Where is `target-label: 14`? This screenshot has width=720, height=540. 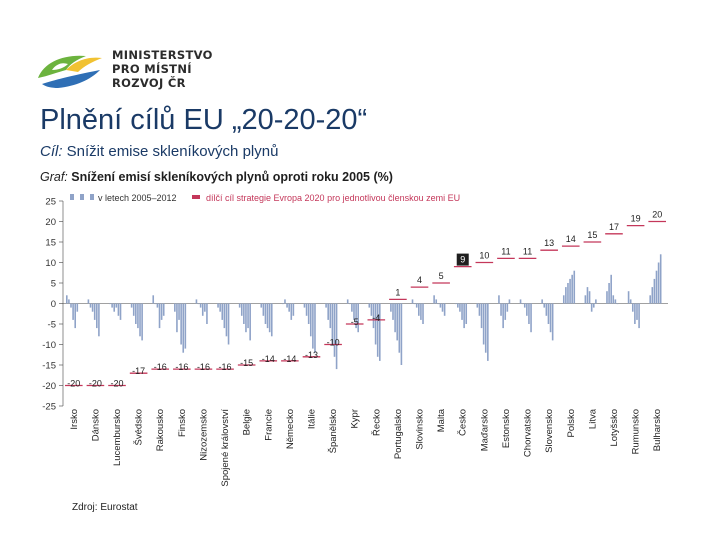
target-label: 14 is located at coordinates (571, 239).